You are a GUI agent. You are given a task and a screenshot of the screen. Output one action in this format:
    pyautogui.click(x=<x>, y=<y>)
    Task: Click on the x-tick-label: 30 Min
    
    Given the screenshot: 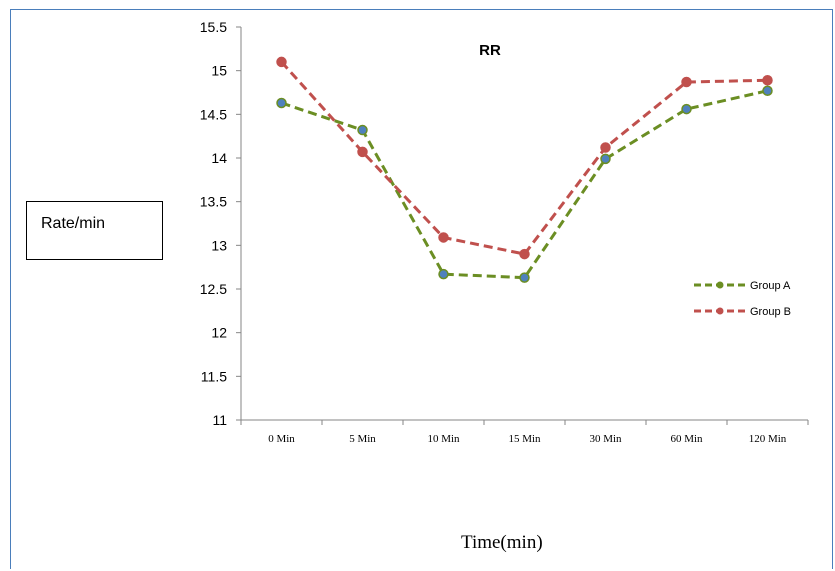 What is the action you would take?
    pyautogui.click(x=605, y=439)
    